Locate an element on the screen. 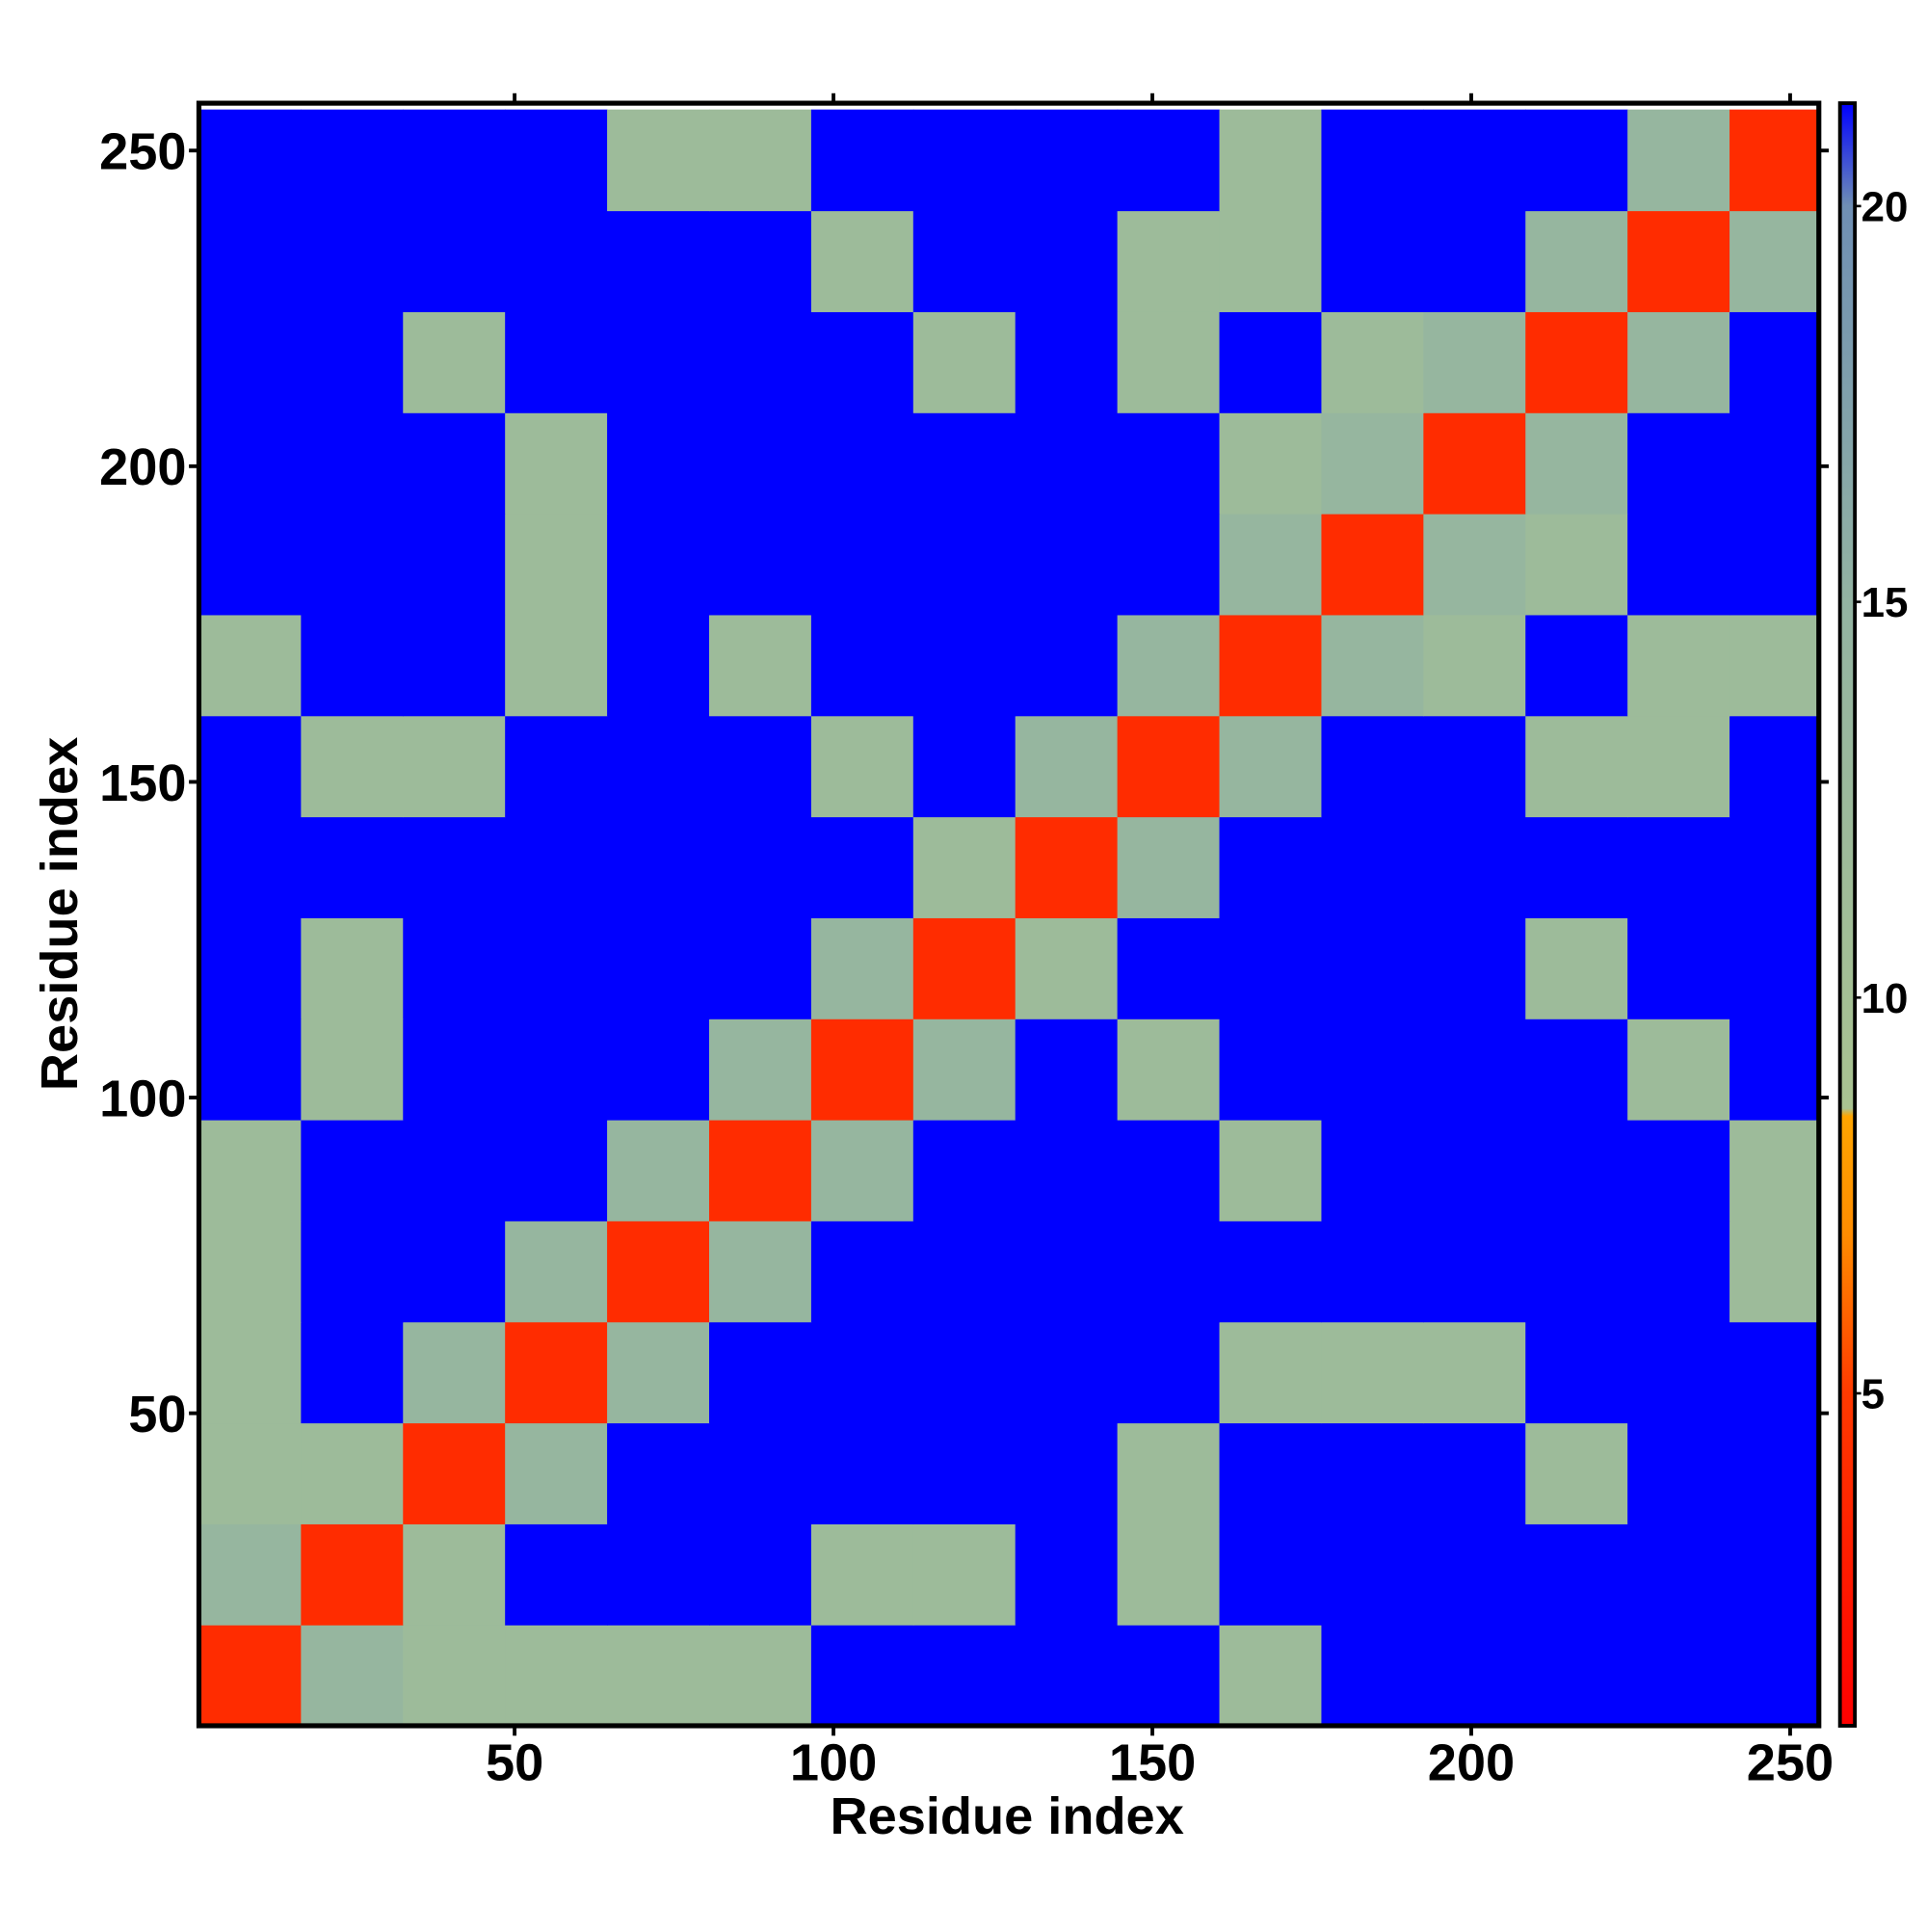  y-tick-label: 100 is located at coordinates (142, 1098).